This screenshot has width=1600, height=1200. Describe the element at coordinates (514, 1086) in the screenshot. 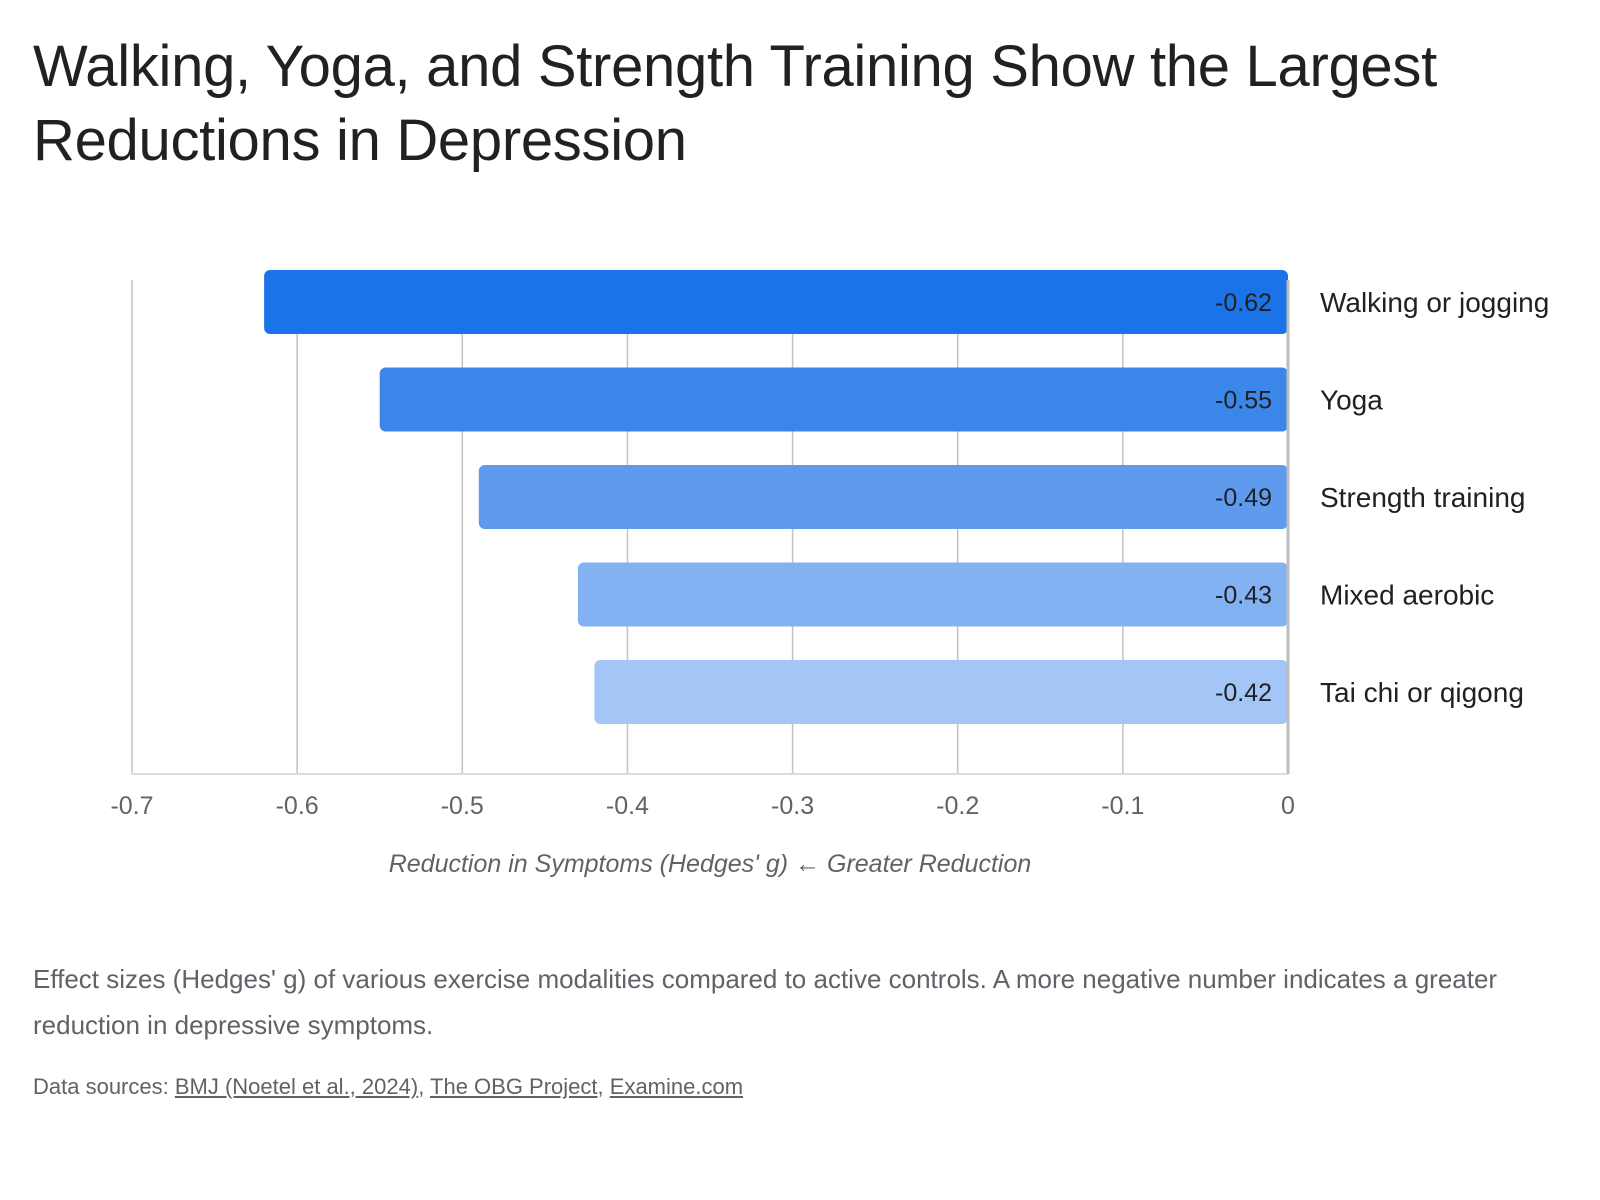

I see `source-link-obg-project: The OBG Project` at that location.